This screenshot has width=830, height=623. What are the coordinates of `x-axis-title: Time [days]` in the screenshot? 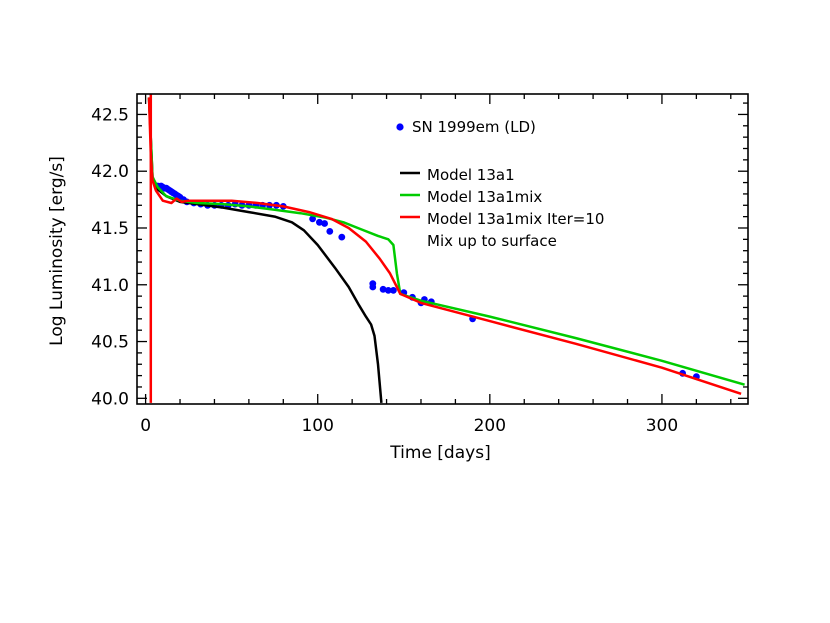 It's located at (439, 453).